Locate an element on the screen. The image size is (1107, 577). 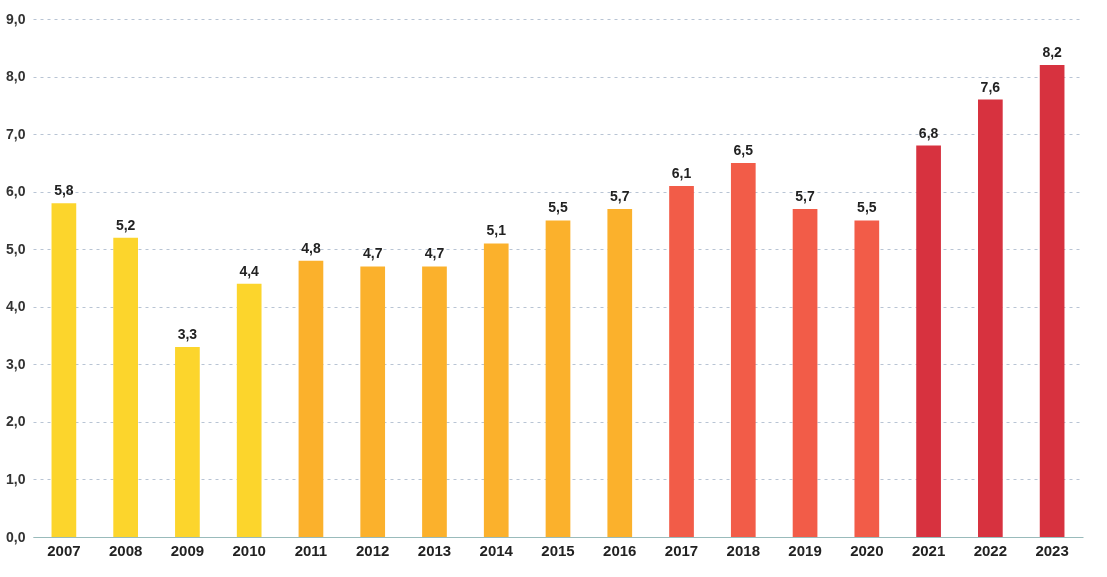
x-tick-label: 2014 is located at coordinates (496, 550).